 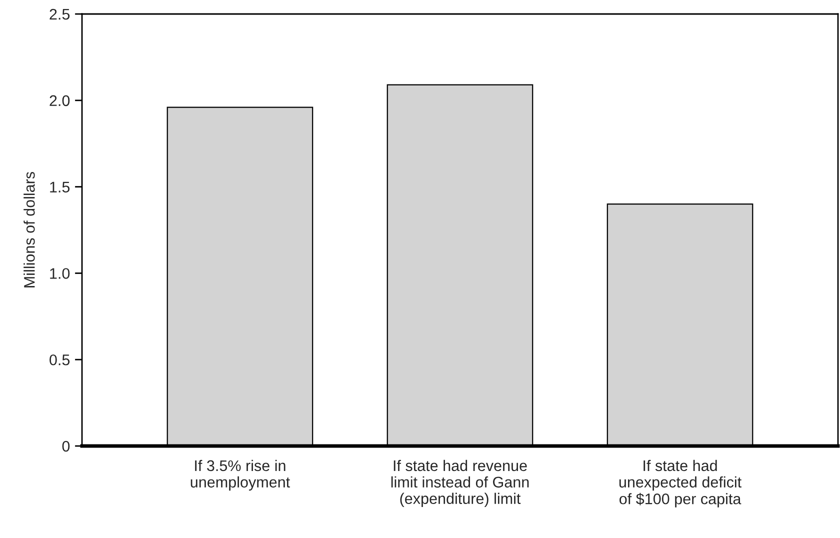 I want to click on y-tick-label: 1.0, so click(x=60, y=273).